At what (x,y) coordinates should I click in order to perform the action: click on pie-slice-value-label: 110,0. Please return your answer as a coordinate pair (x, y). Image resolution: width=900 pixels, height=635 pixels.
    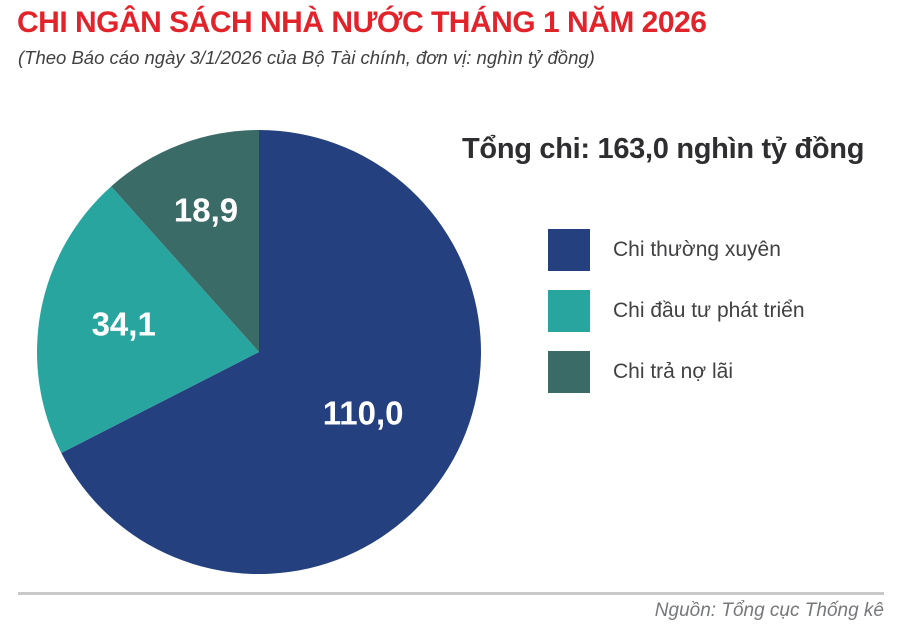
    Looking at the image, I should click on (363, 412).